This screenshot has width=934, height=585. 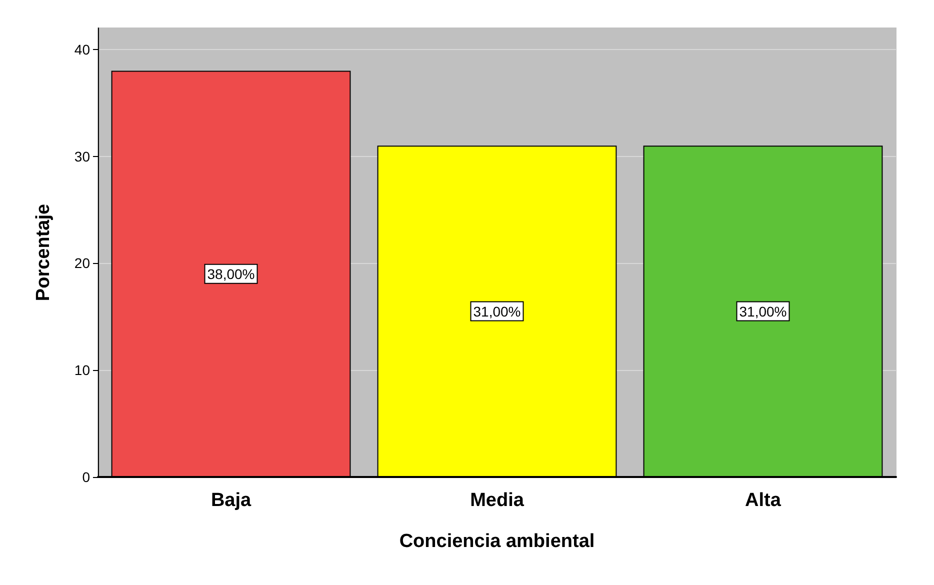 I want to click on x-axis-title: Conciencia ambiental, so click(x=497, y=541).